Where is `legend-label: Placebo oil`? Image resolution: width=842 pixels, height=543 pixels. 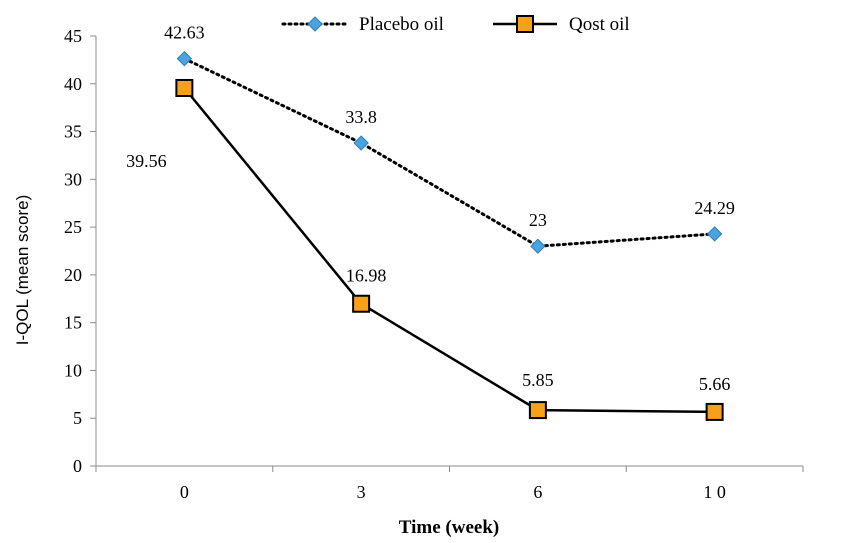 legend-label: Placebo oil is located at coordinates (401, 24).